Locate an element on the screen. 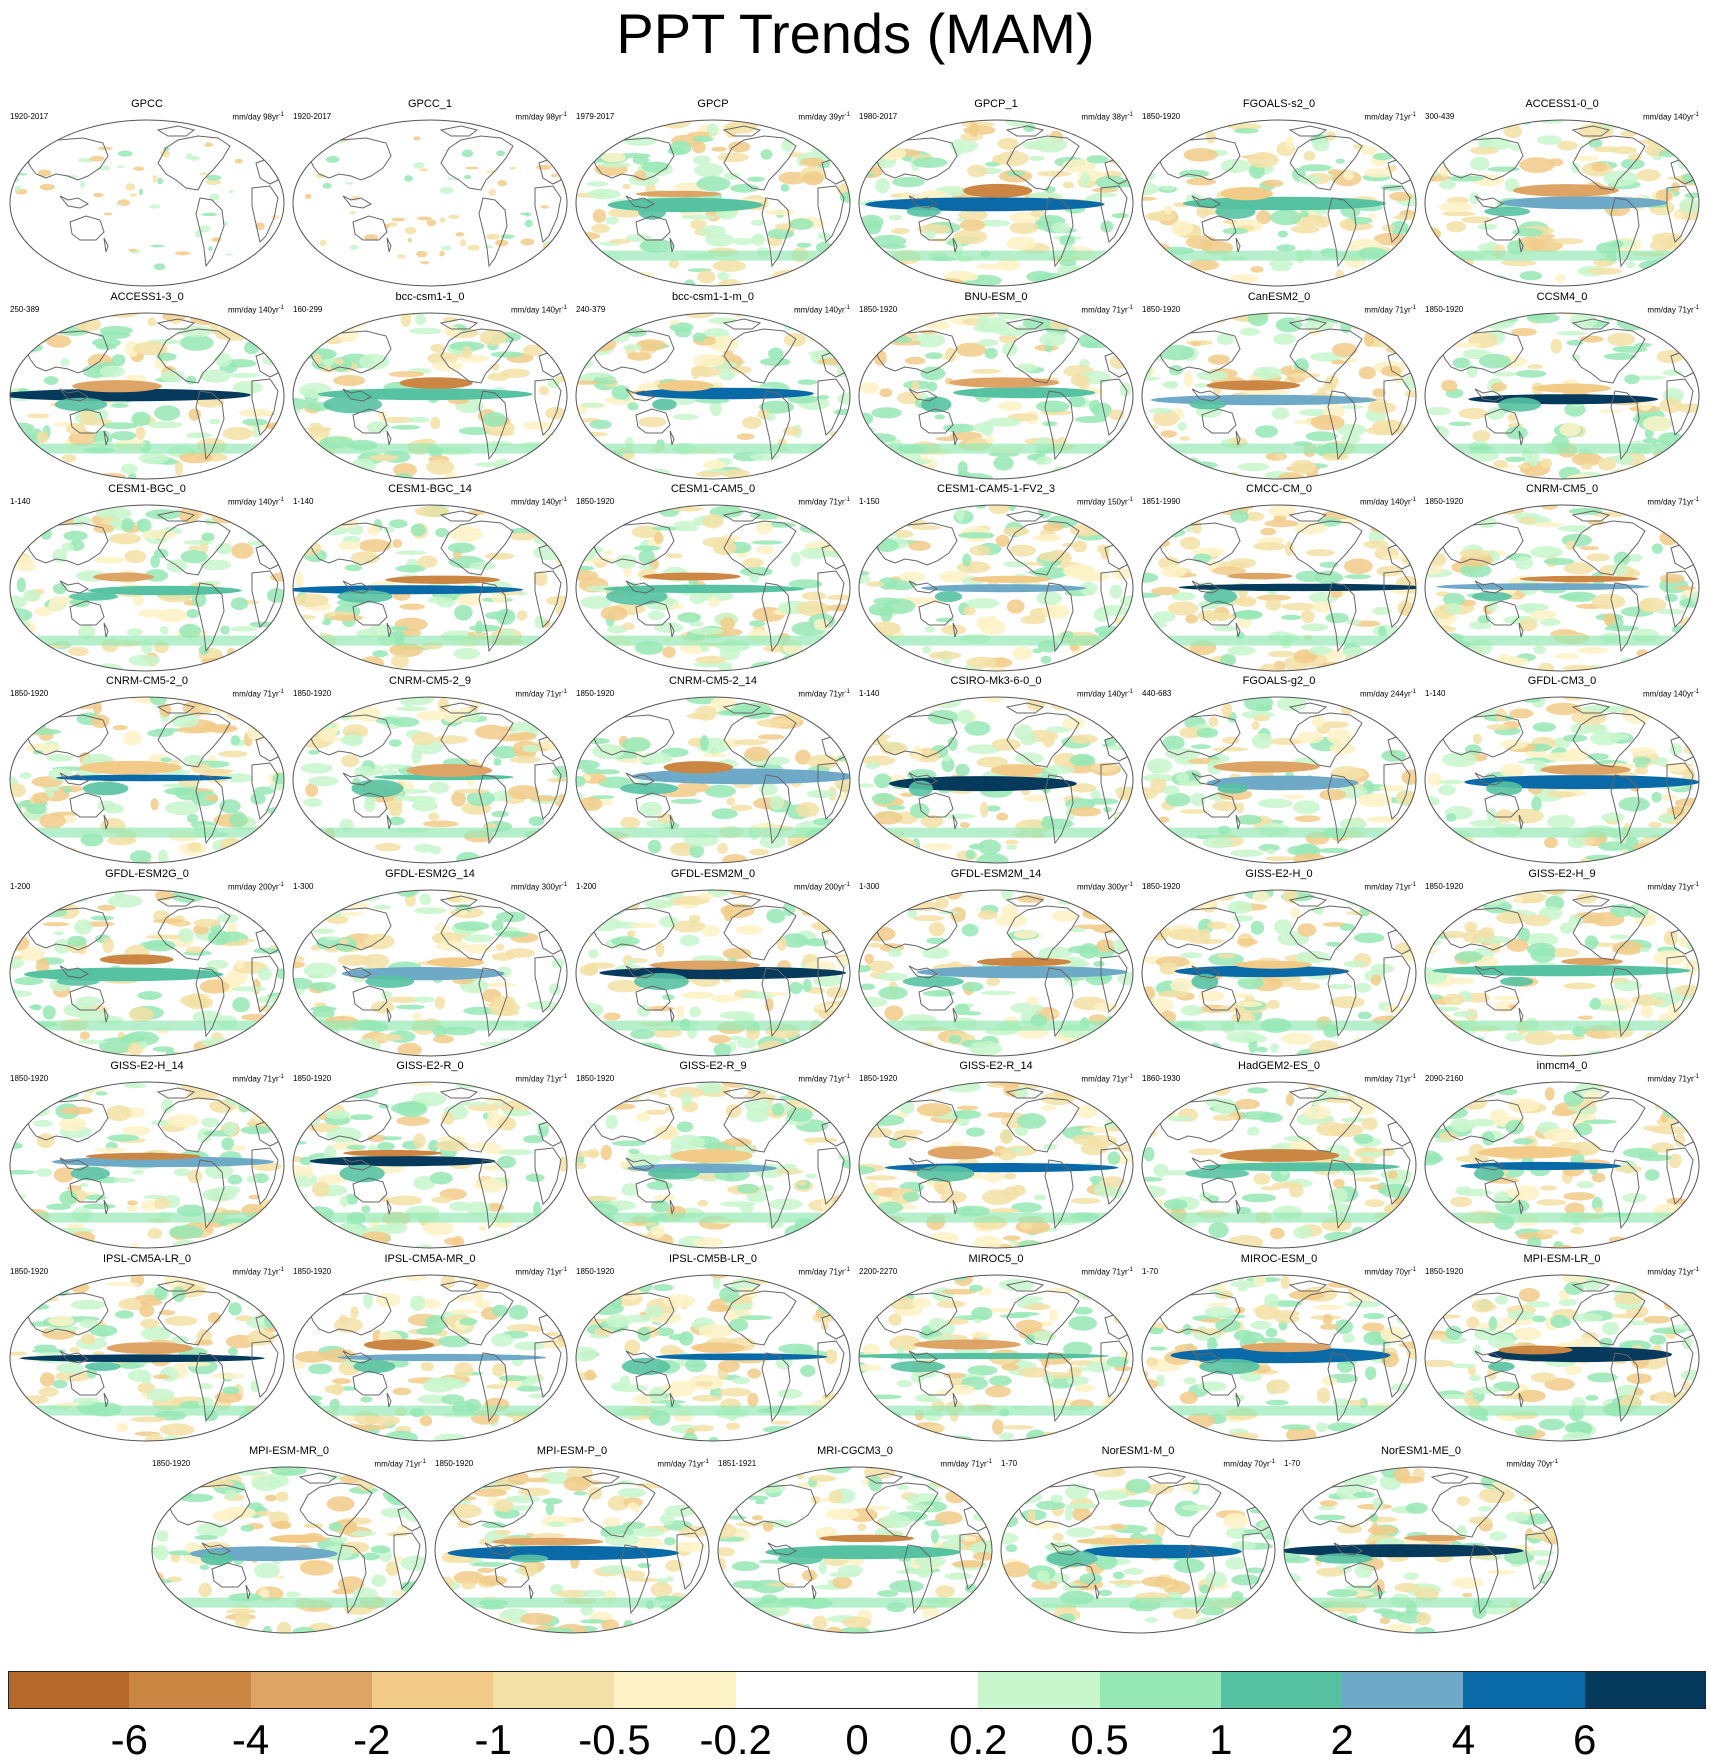 The width and height of the screenshot is (1711, 1763). page-title: PPT Trends (MAM) is located at coordinates (855, 34).